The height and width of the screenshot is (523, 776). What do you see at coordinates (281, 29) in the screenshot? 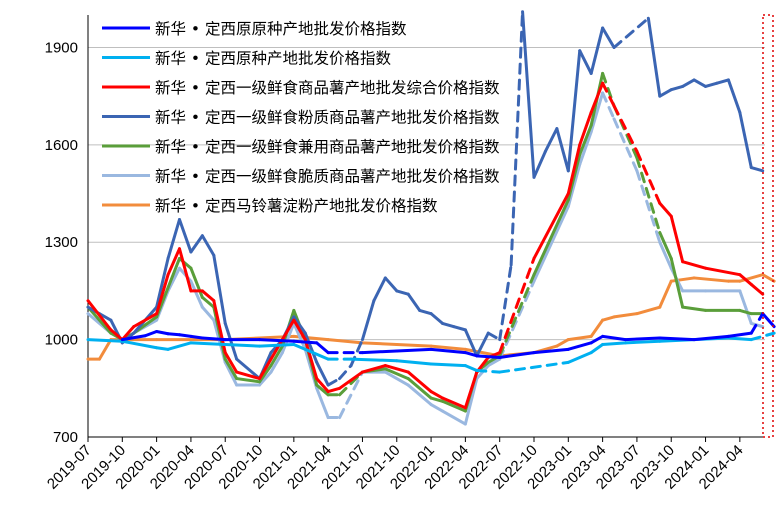
I see `legend-label: 新华 • 定西原原种产地批发价格指数` at bounding box center [281, 29].